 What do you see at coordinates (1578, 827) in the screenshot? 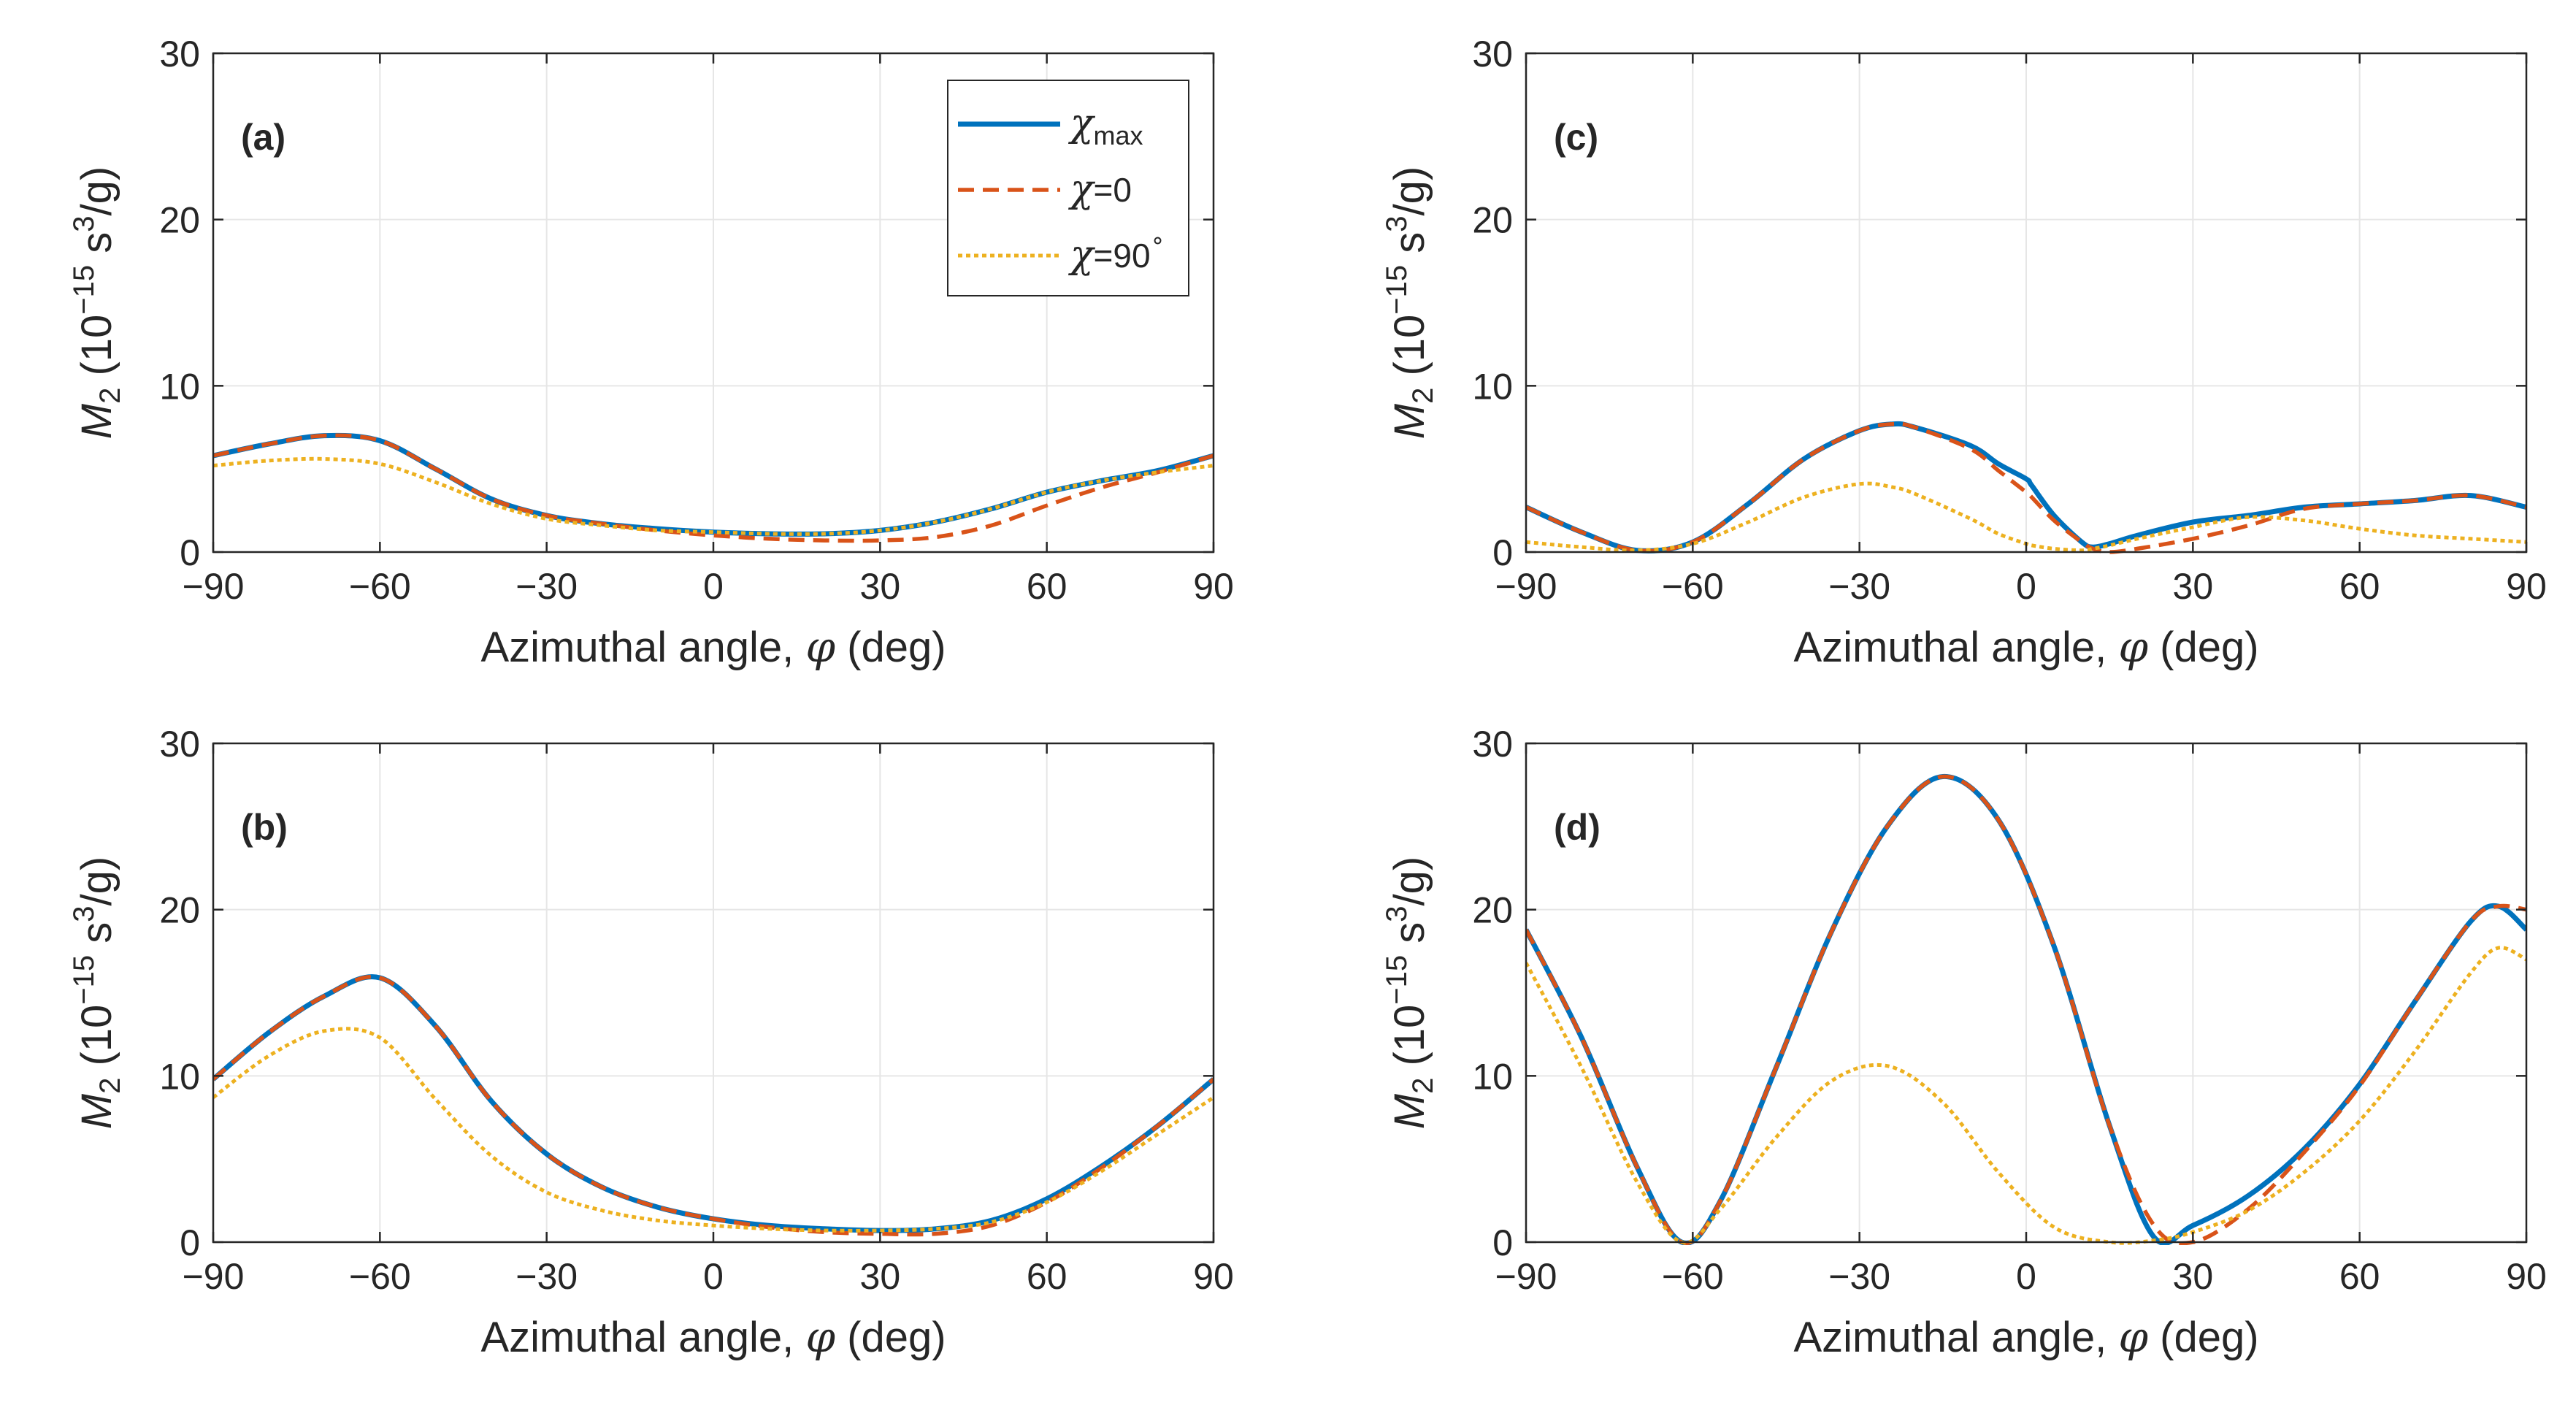
I see `panel-label: (d)` at bounding box center [1578, 827].